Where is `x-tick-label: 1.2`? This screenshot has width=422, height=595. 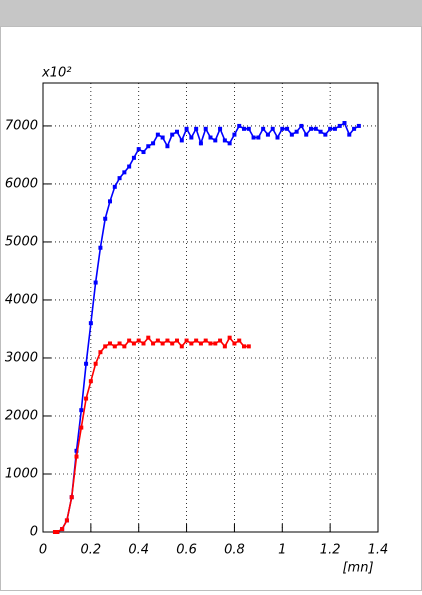 x-tick-label: 1.2 is located at coordinates (330, 550).